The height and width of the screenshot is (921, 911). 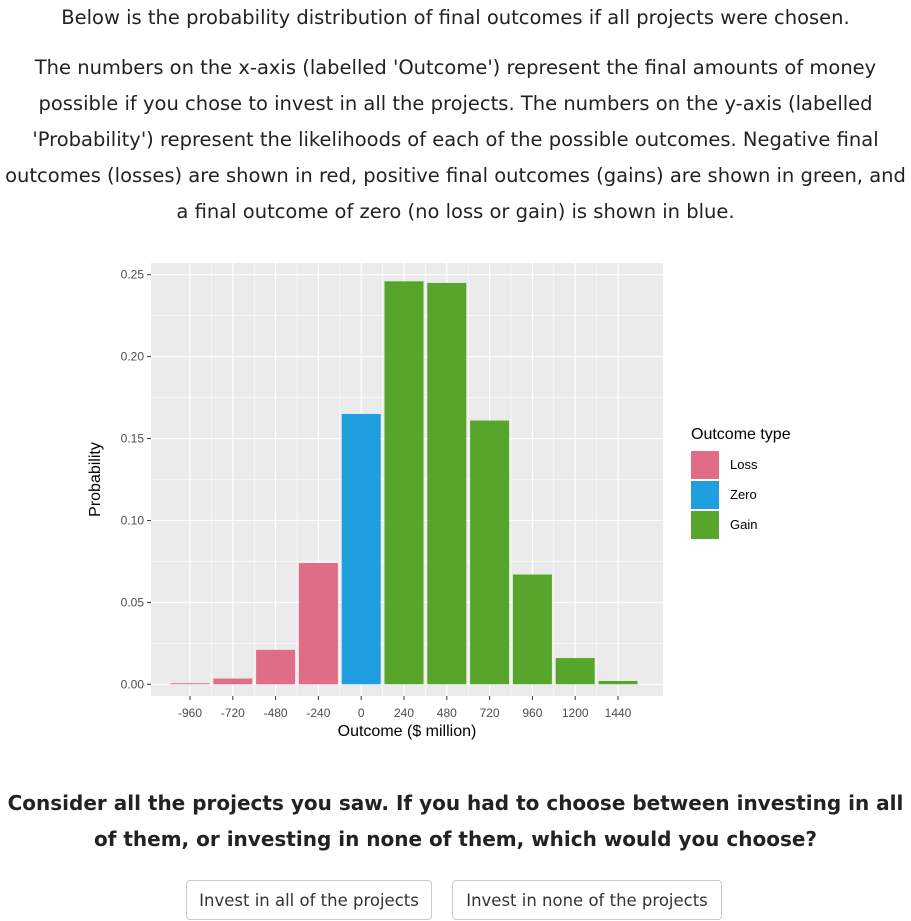 I want to click on x-tick-label: 1440, so click(x=618, y=713).